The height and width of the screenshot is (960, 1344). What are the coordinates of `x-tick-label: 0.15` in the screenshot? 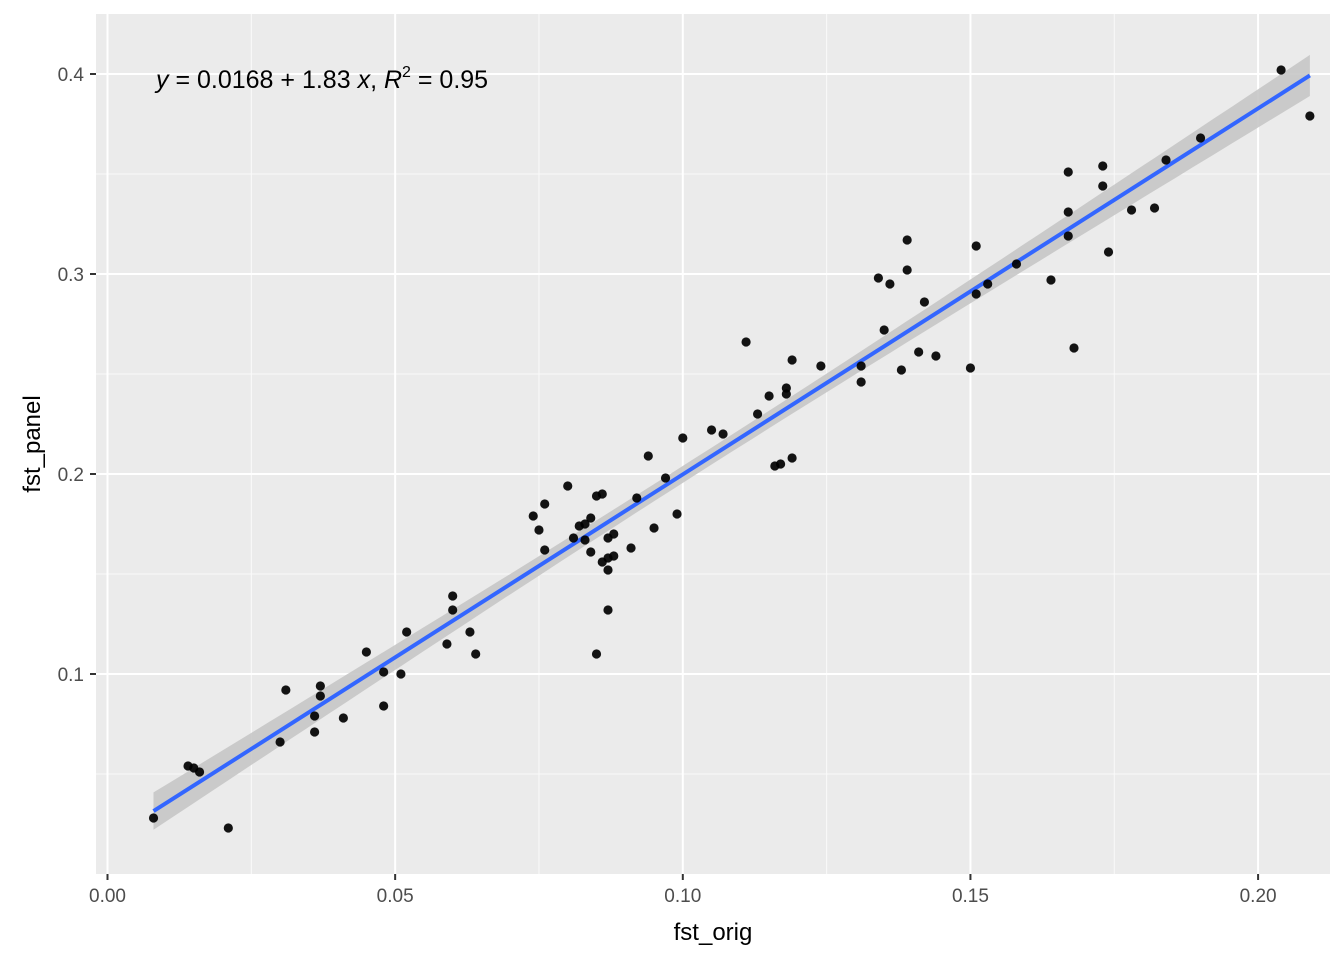 It's located at (970, 896).